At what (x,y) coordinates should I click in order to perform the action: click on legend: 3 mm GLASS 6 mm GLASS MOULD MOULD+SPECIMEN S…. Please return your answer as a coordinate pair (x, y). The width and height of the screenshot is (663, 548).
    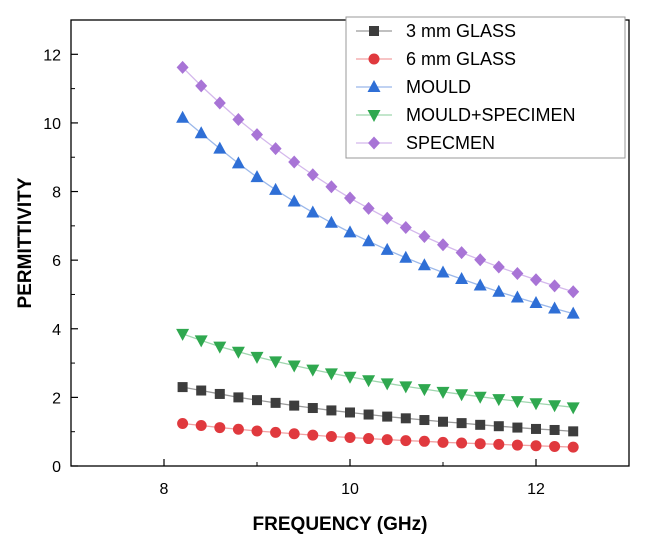
    Looking at the image, I should click on (485, 87).